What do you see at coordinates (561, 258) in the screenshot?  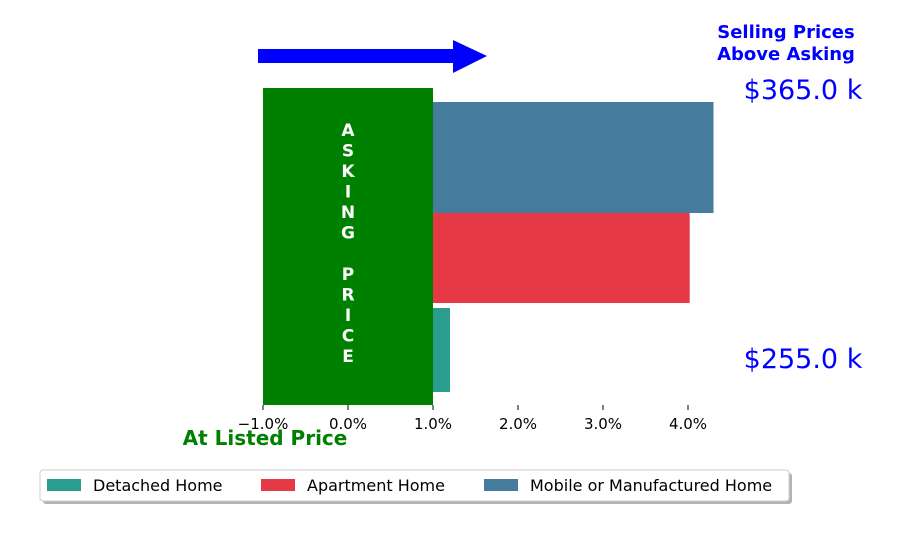 I see `bar-apartment-home` at bounding box center [561, 258].